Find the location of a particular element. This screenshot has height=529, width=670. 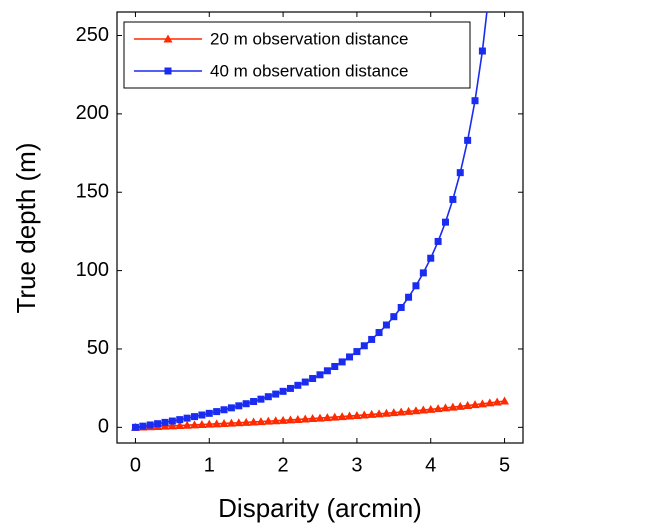

x-axis-label: Disparity (arcmin) is located at coordinates (320, 508).